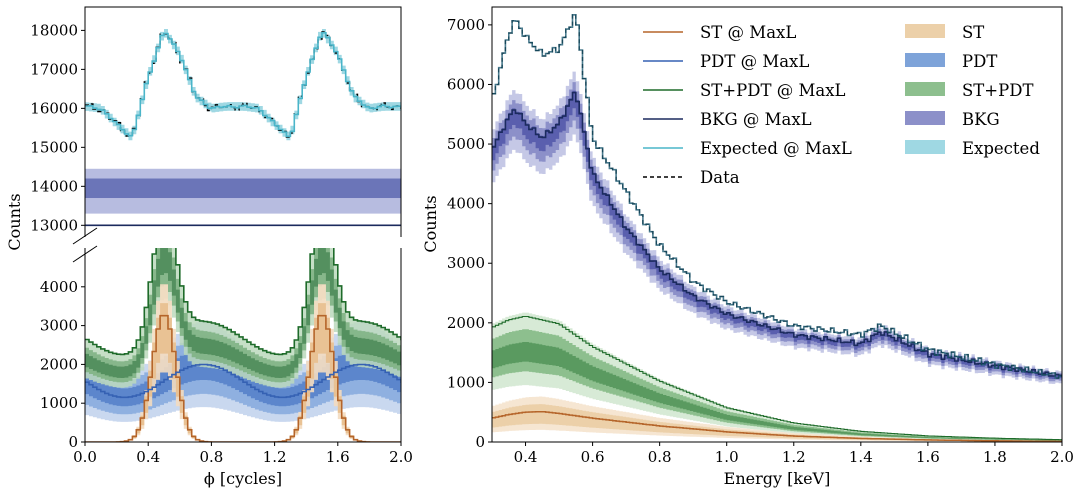 This screenshot has height=495, width=1079. What do you see at coordinates (54, 186) in the screenshot?
I see `y-tick-label: 14000` at bounding box center [54, 186].